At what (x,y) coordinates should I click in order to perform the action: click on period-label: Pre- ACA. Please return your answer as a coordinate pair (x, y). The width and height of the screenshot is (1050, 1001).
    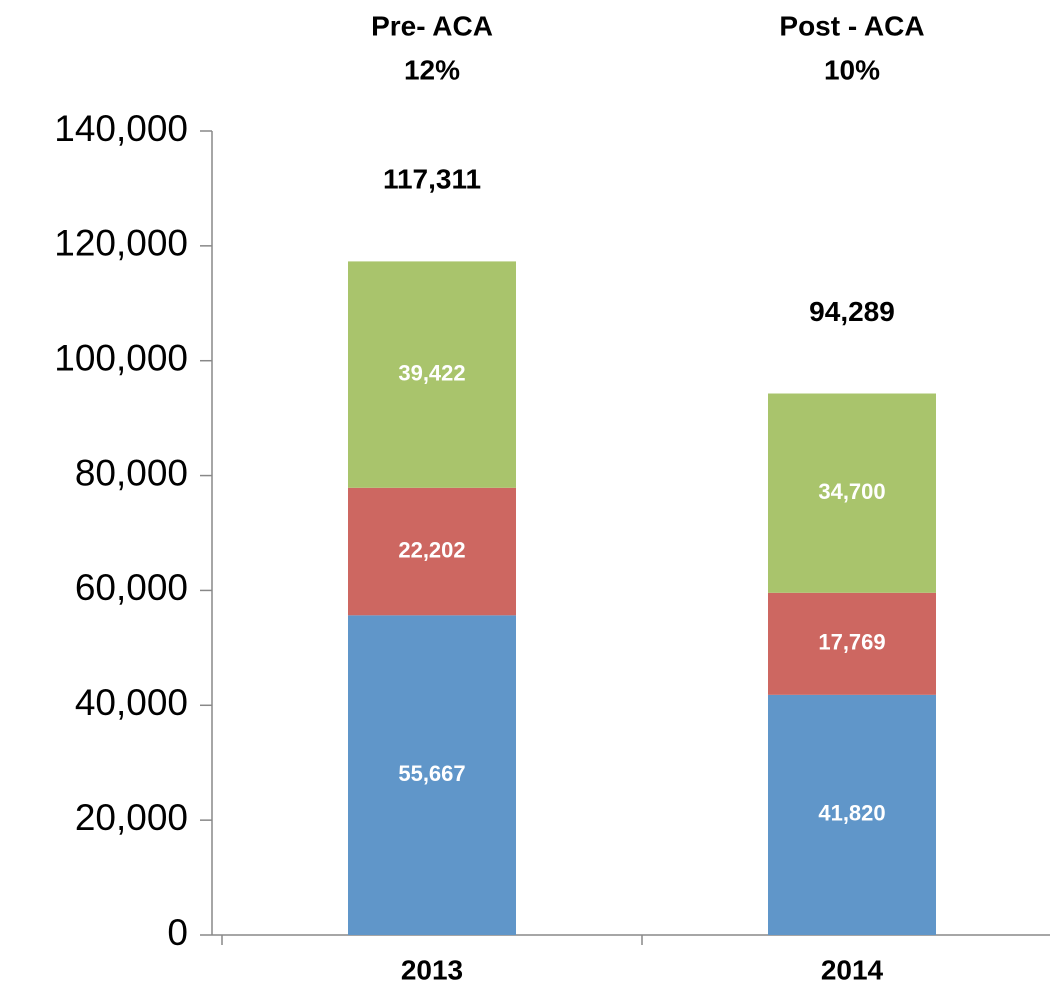
    Looking at the image, I should click on (432, 25).